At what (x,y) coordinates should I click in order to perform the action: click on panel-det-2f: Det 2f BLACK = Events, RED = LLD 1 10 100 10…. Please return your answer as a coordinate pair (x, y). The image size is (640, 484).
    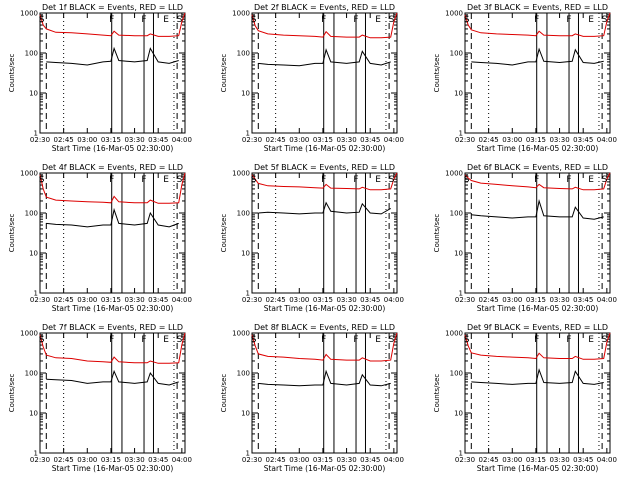
    Looking at the image, I should click on (312, 78).